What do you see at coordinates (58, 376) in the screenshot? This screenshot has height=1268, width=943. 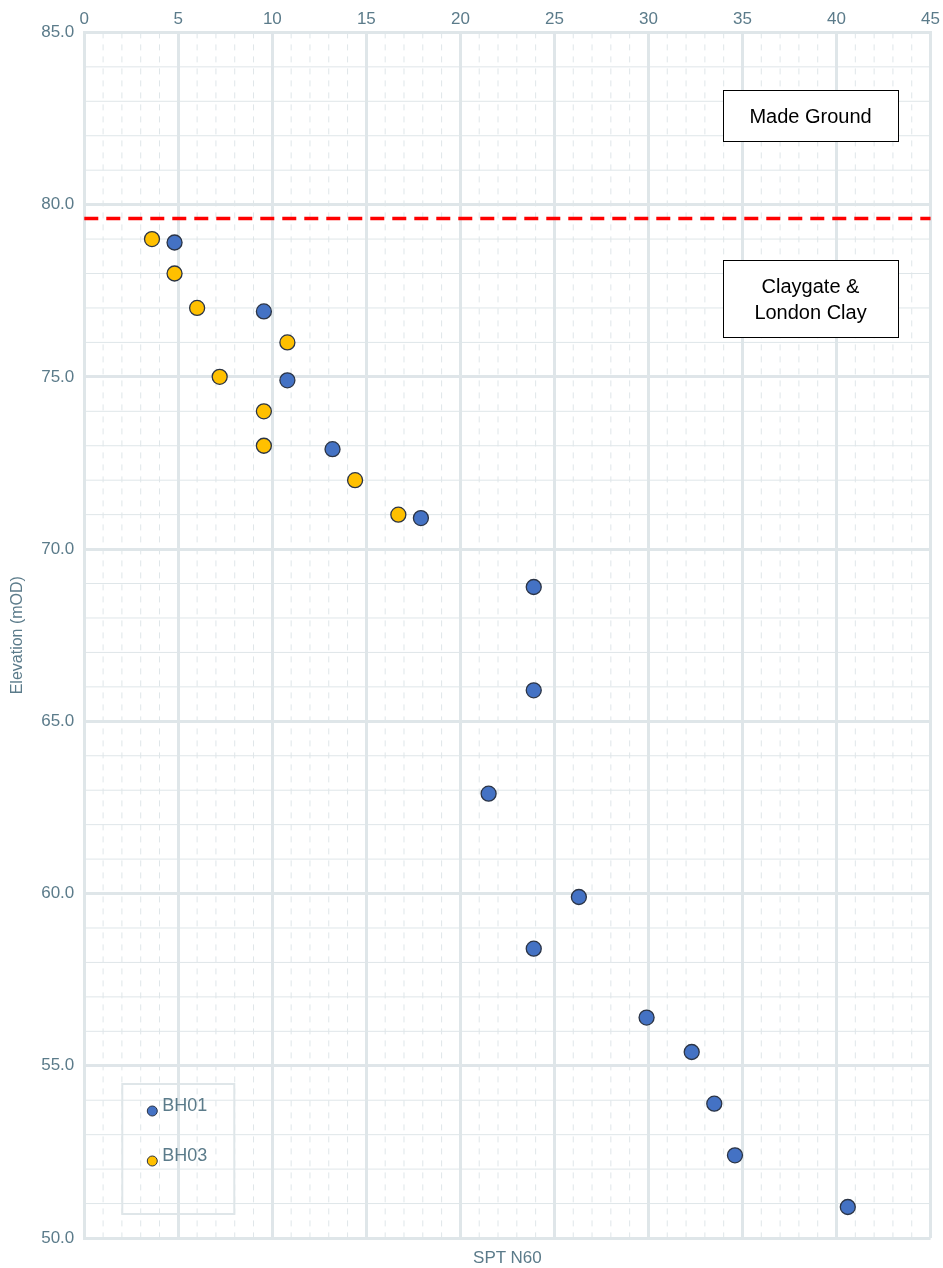 I see `y-tick-label: 75.0` at bounding box center [58, 376].